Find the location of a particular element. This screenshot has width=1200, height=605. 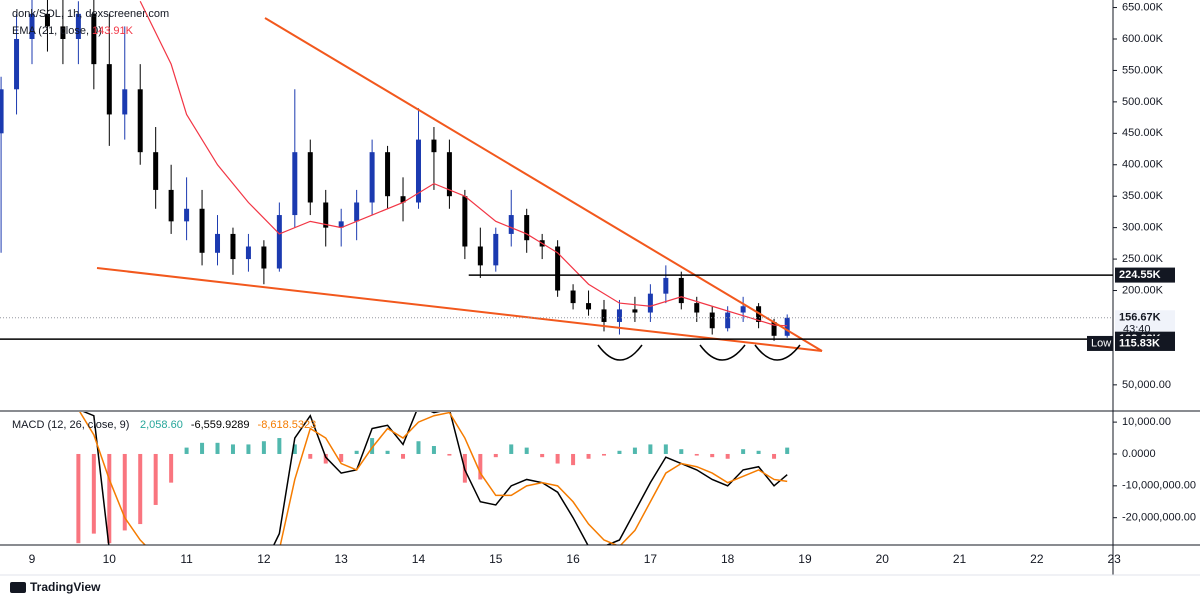

y-tick-label: 550.00K is located at coordinates (1143, 70).